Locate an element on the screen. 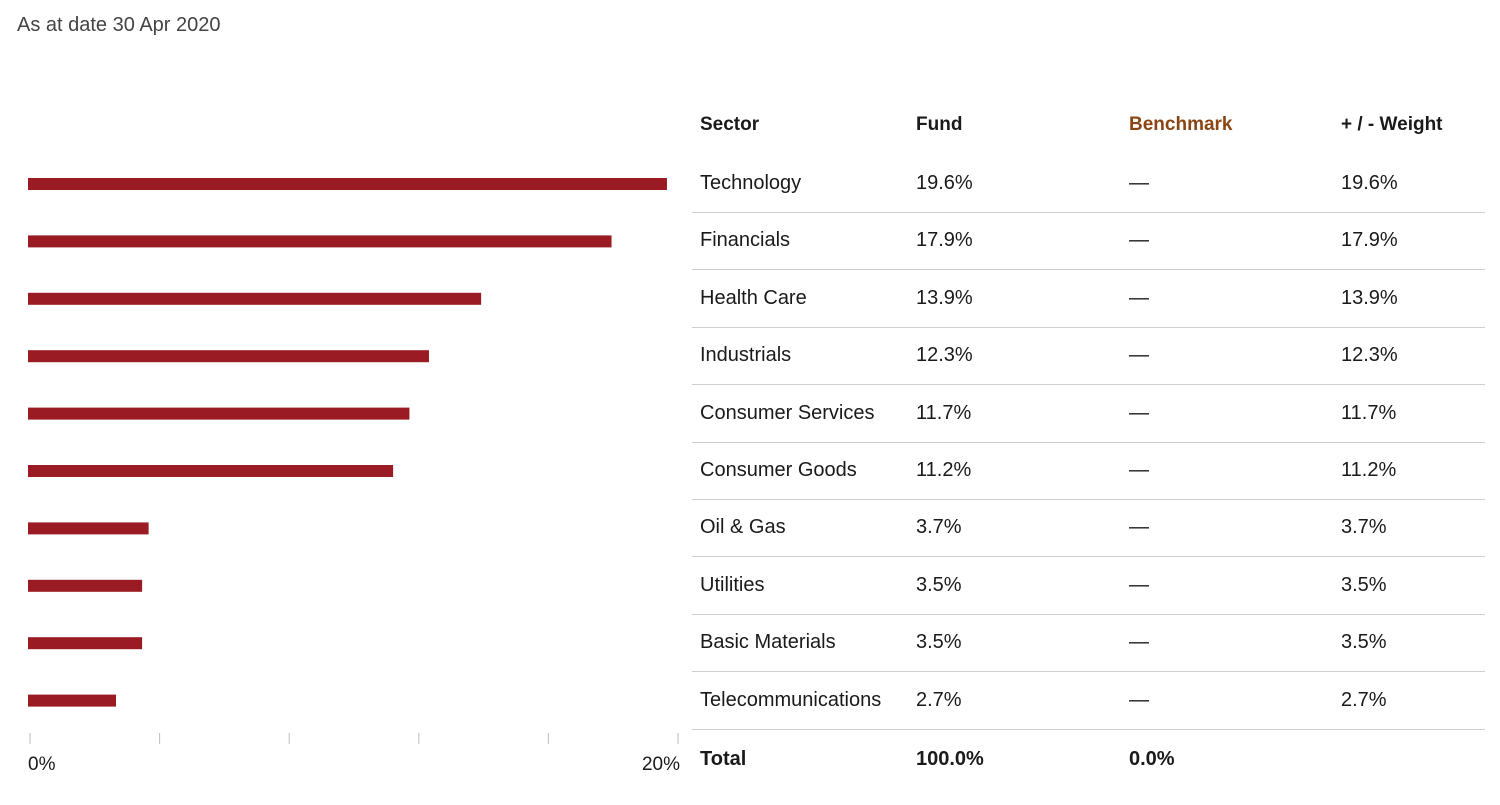  fund-value: 17.9% is located at coordinates (944, 240).